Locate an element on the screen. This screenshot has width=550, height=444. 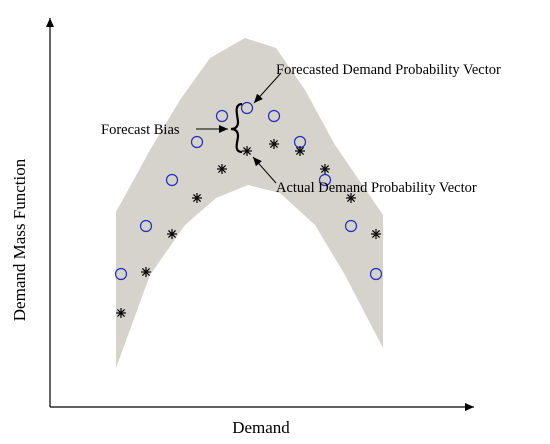
x-axis-label: Demand is located at coordinates (261, 427).